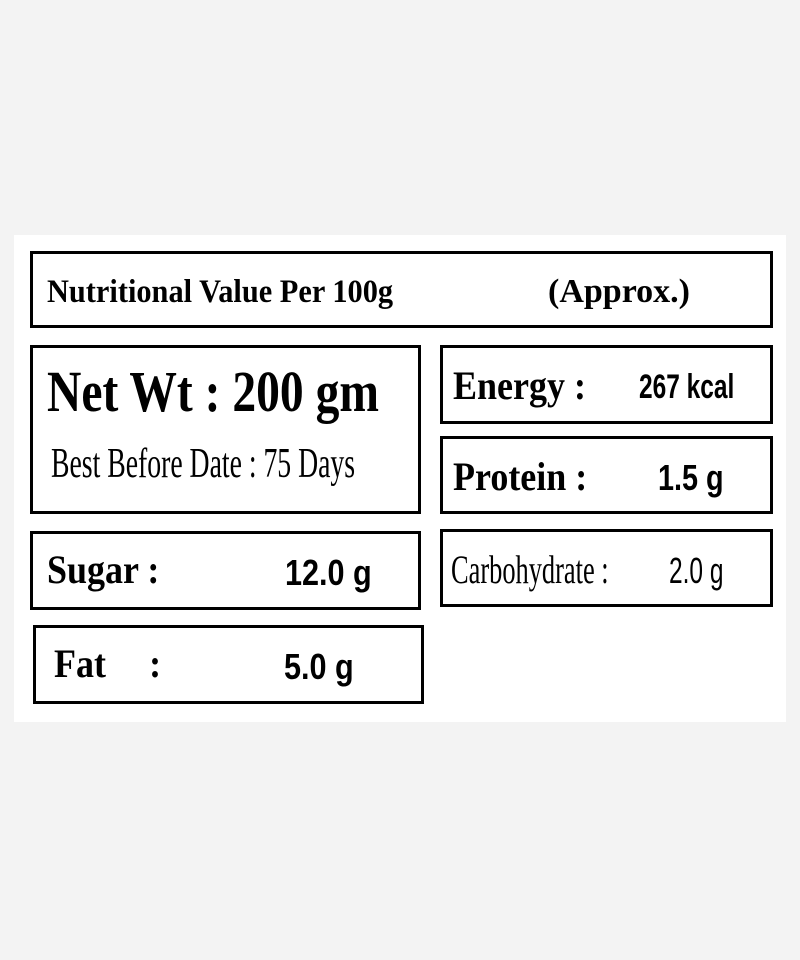  I want to click on net-weight: Net Wt : 200 gm, so click(213, 391).